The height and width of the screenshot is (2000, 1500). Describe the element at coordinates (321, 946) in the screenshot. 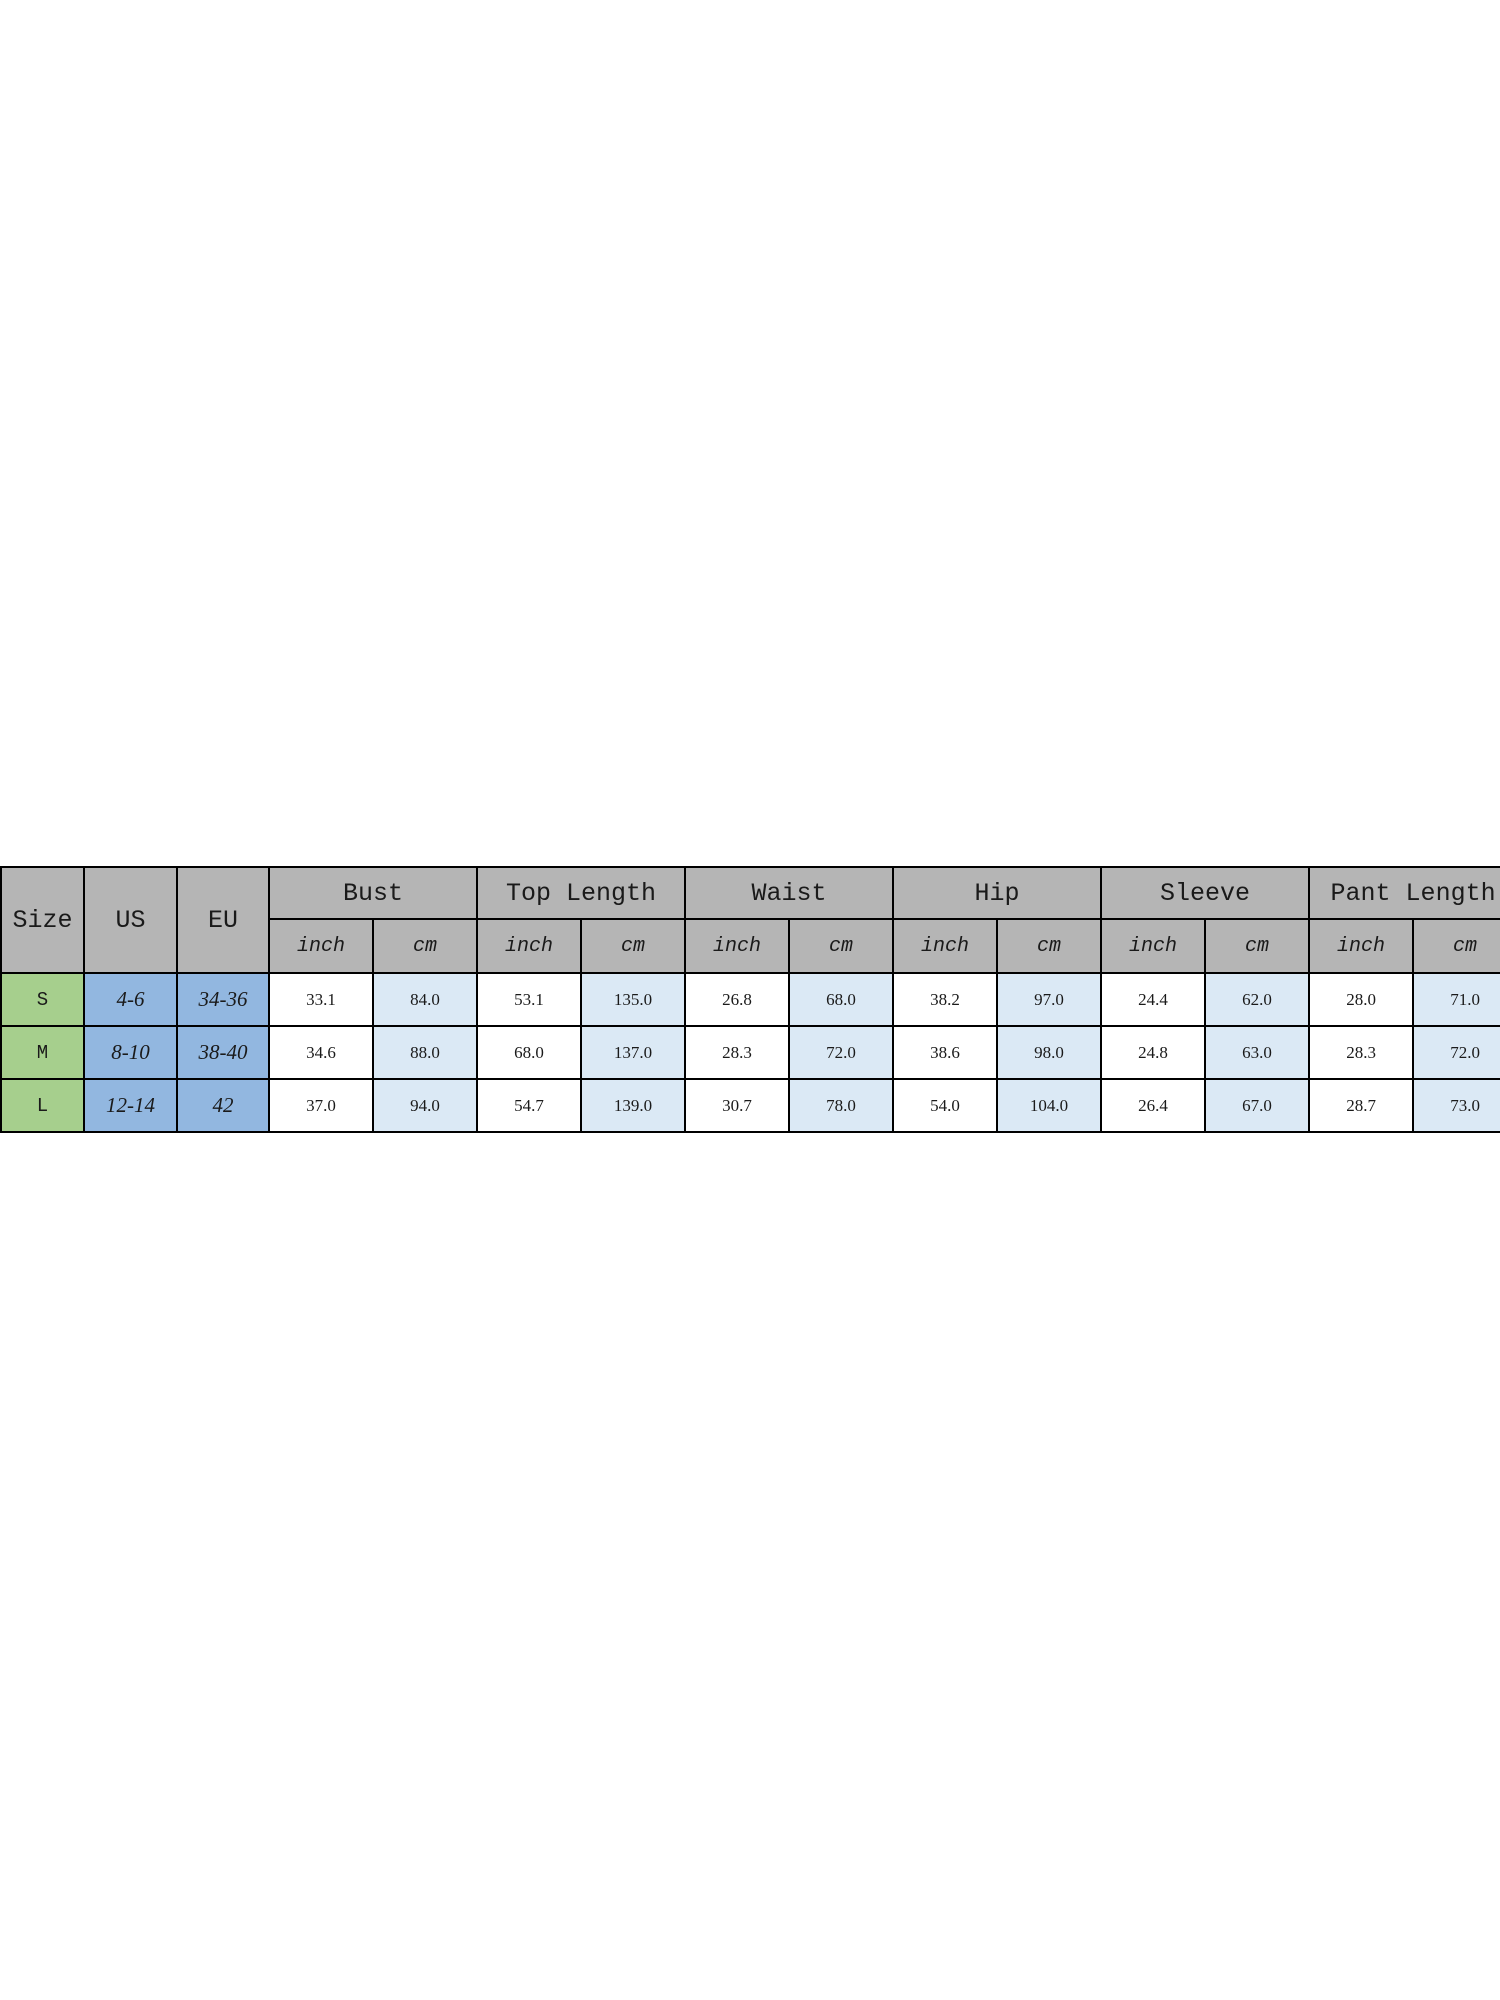

I see `unit-header-bust-inch: inch` at that location.